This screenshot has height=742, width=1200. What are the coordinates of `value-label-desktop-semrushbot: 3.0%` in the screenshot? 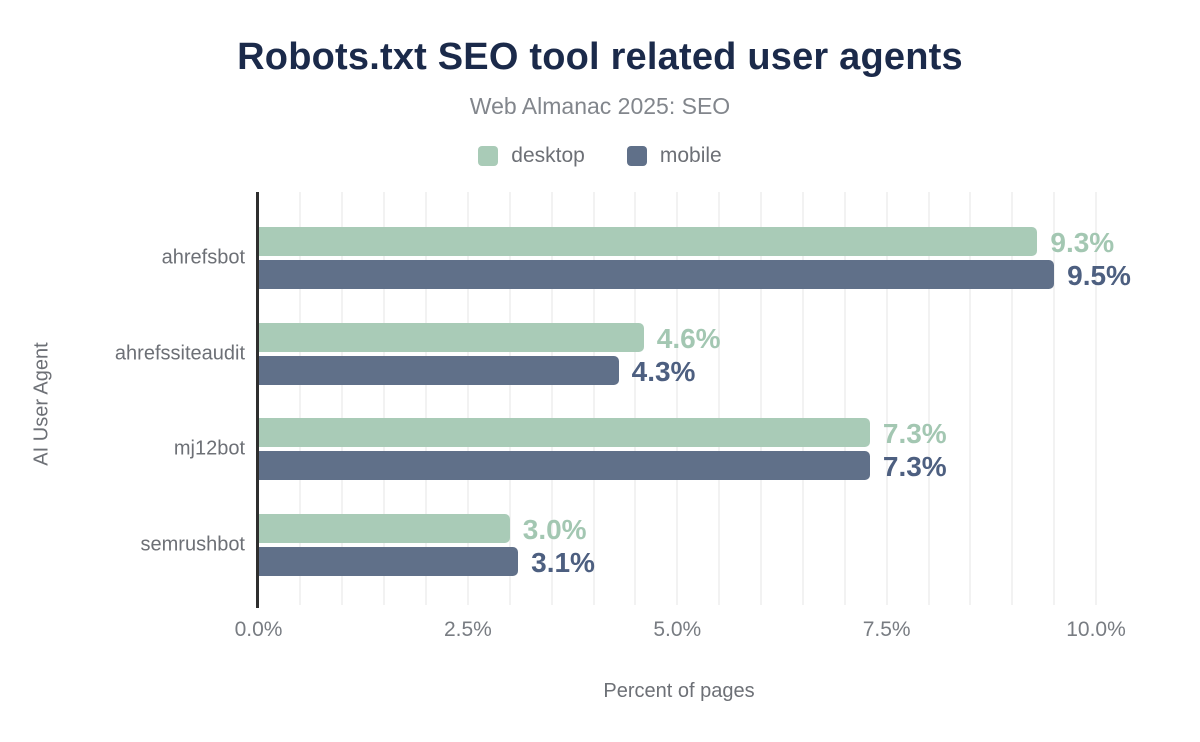 It's located at (554, 529).